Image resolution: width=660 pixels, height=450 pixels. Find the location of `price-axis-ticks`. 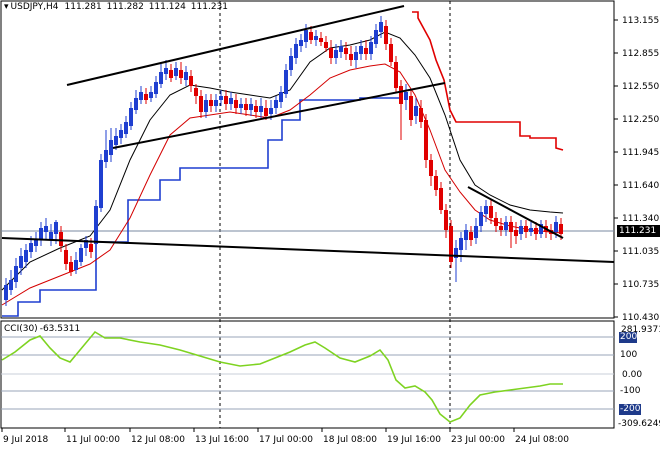

price-axis-ticks is located at coordinates (616, 168).